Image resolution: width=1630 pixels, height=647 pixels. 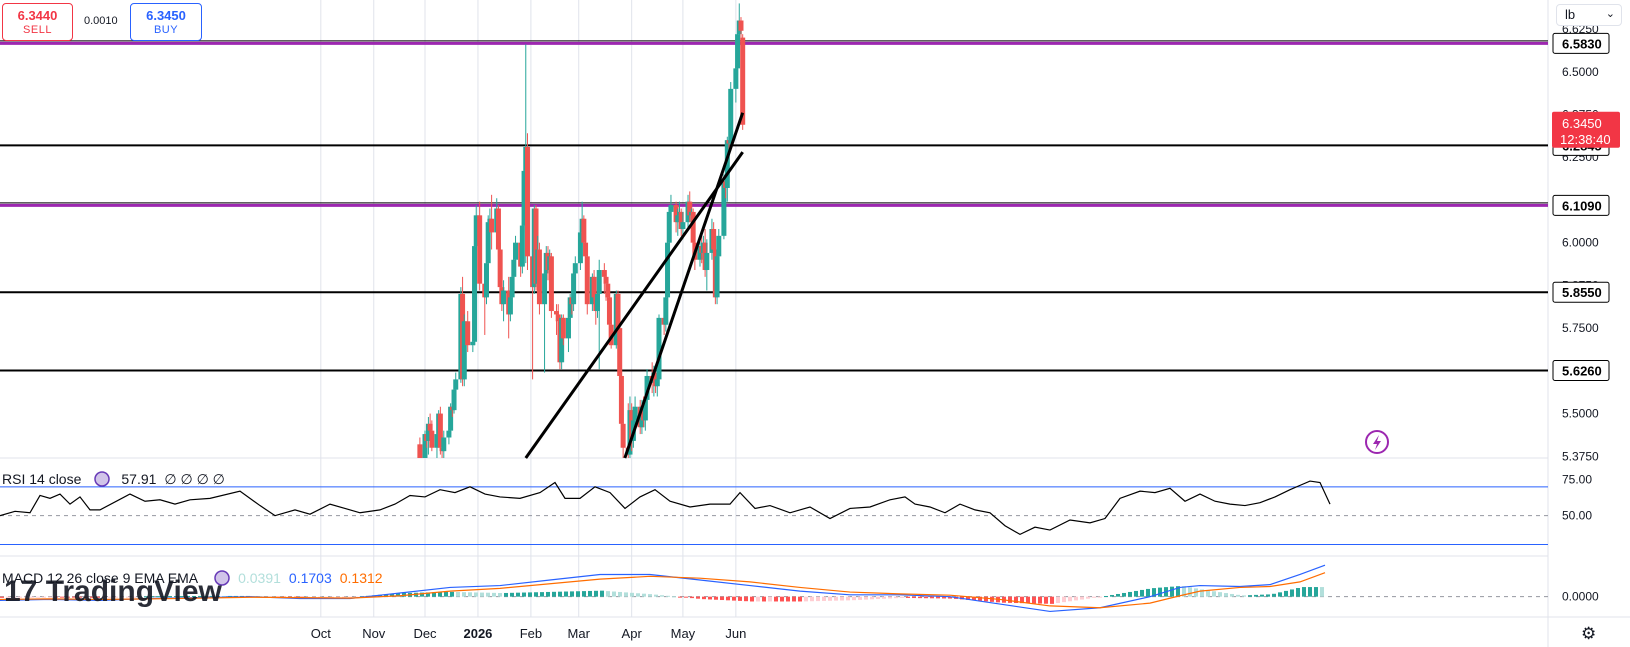 What do you see at coordinates (1589, 15) in the screenshot?
I see `unit-dropdown: lb ⌄` at bounding box center [1589, 15].